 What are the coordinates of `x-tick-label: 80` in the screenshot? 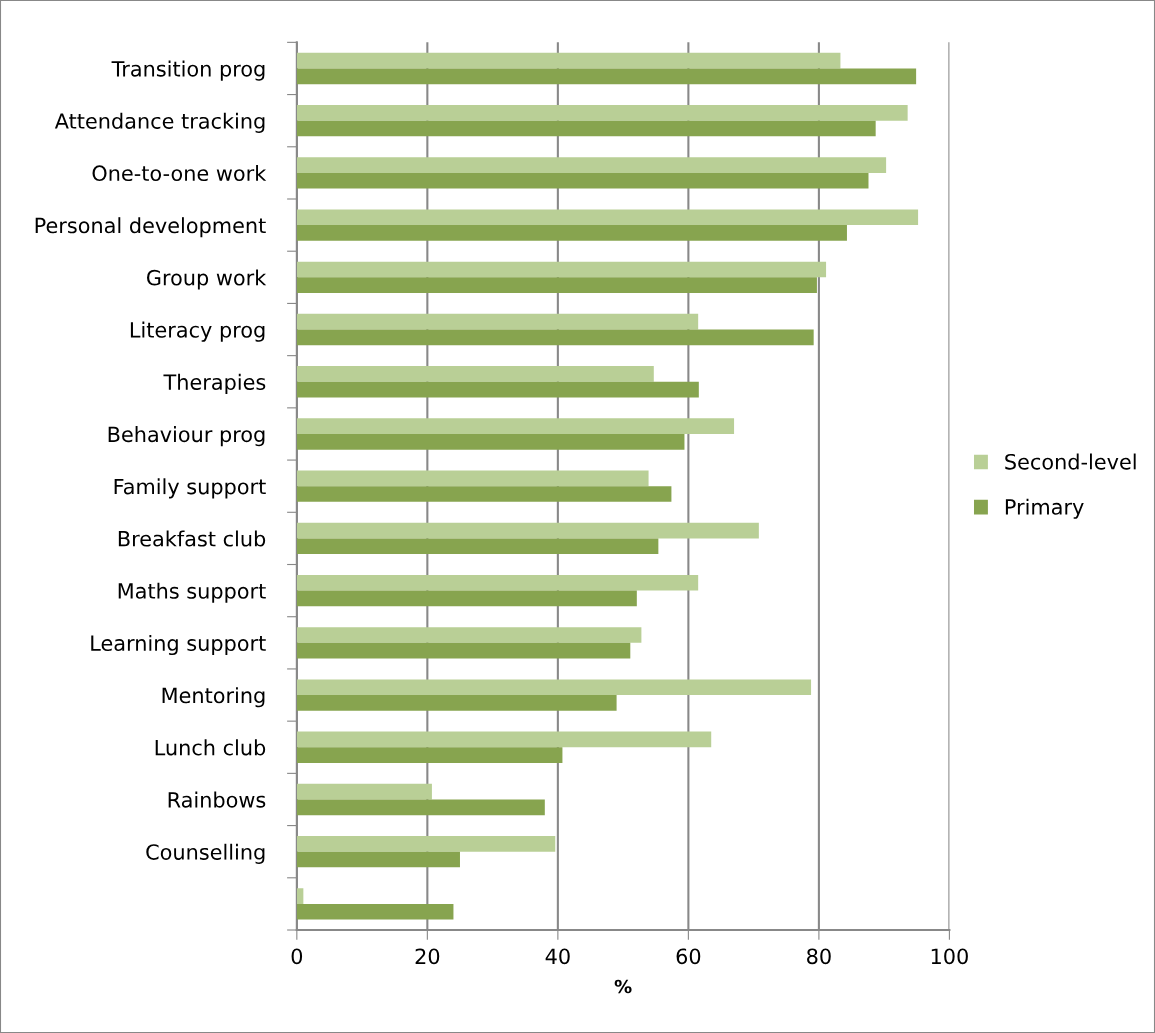 It's located at (819, 956).